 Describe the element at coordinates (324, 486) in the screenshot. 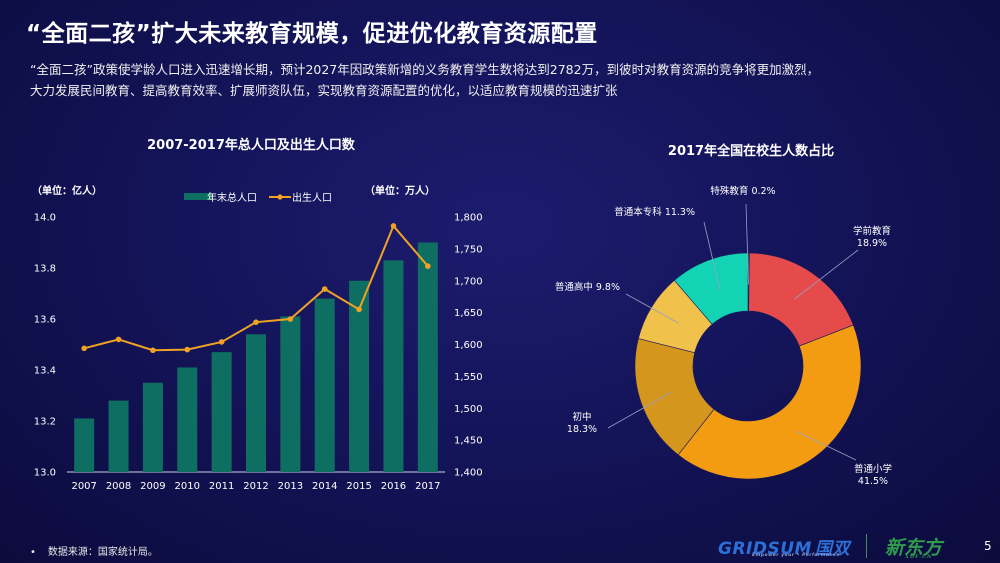

I see `x-axis-tick-label: 2014` at that location.